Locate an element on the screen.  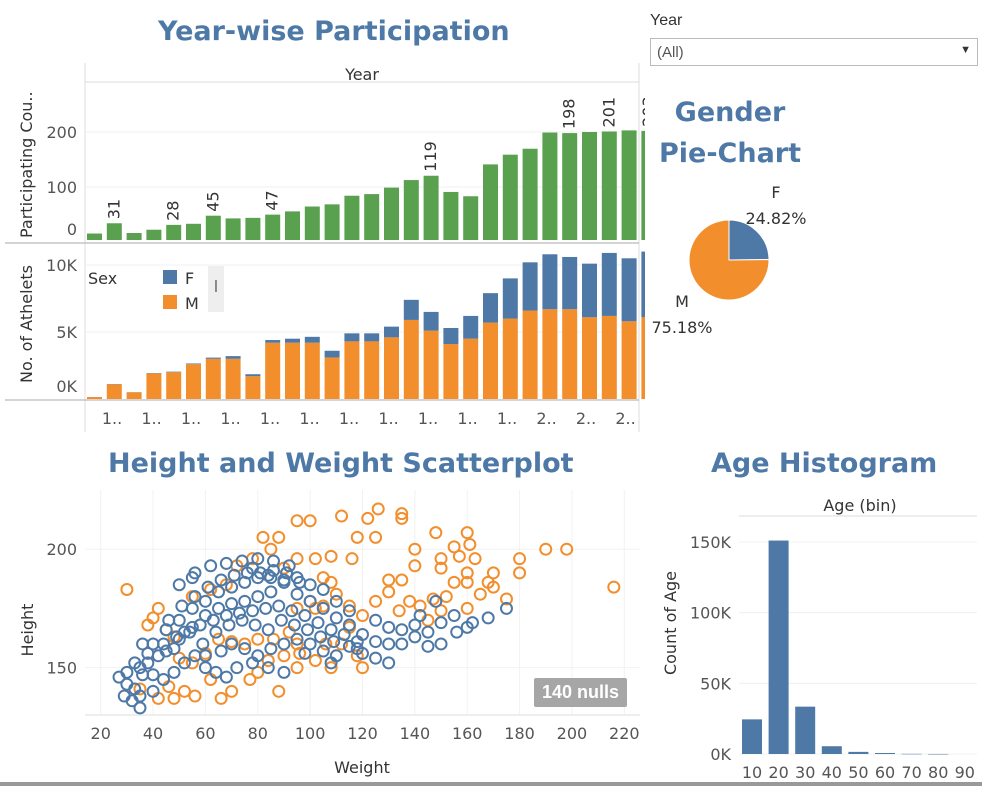
legend-label-m: M is located at coordinates (192, 303).